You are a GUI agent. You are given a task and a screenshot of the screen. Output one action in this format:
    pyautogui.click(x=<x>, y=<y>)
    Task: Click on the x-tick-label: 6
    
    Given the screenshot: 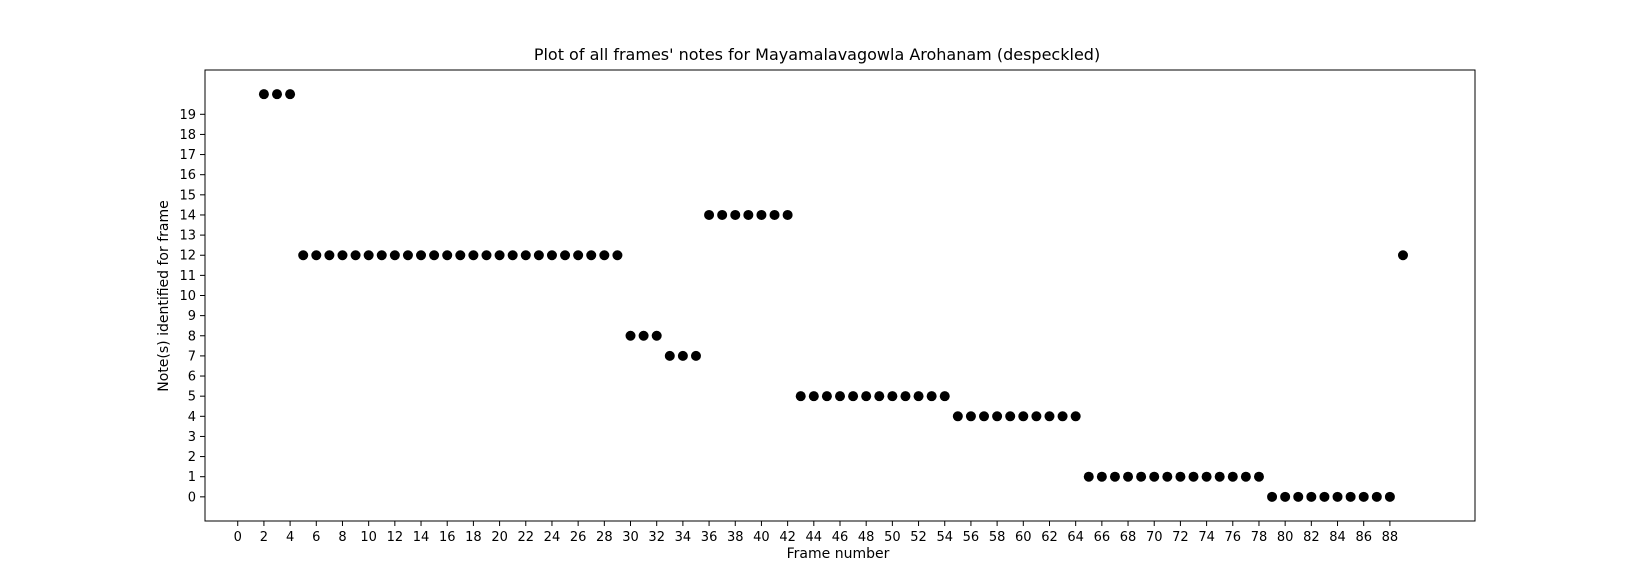 What is the action you would take?
    pyautogui.click(x=316, y=537)
    